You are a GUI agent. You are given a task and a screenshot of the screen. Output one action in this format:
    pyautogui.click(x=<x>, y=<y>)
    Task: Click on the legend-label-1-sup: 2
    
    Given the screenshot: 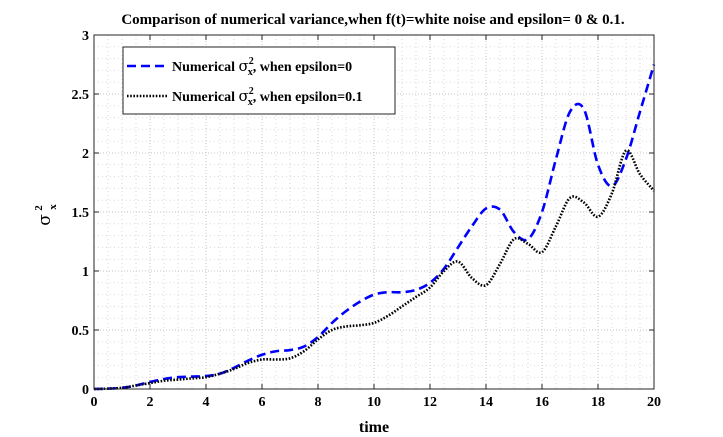 What is the action you would take?
    pyautogui.click(x=251, y=61)
    